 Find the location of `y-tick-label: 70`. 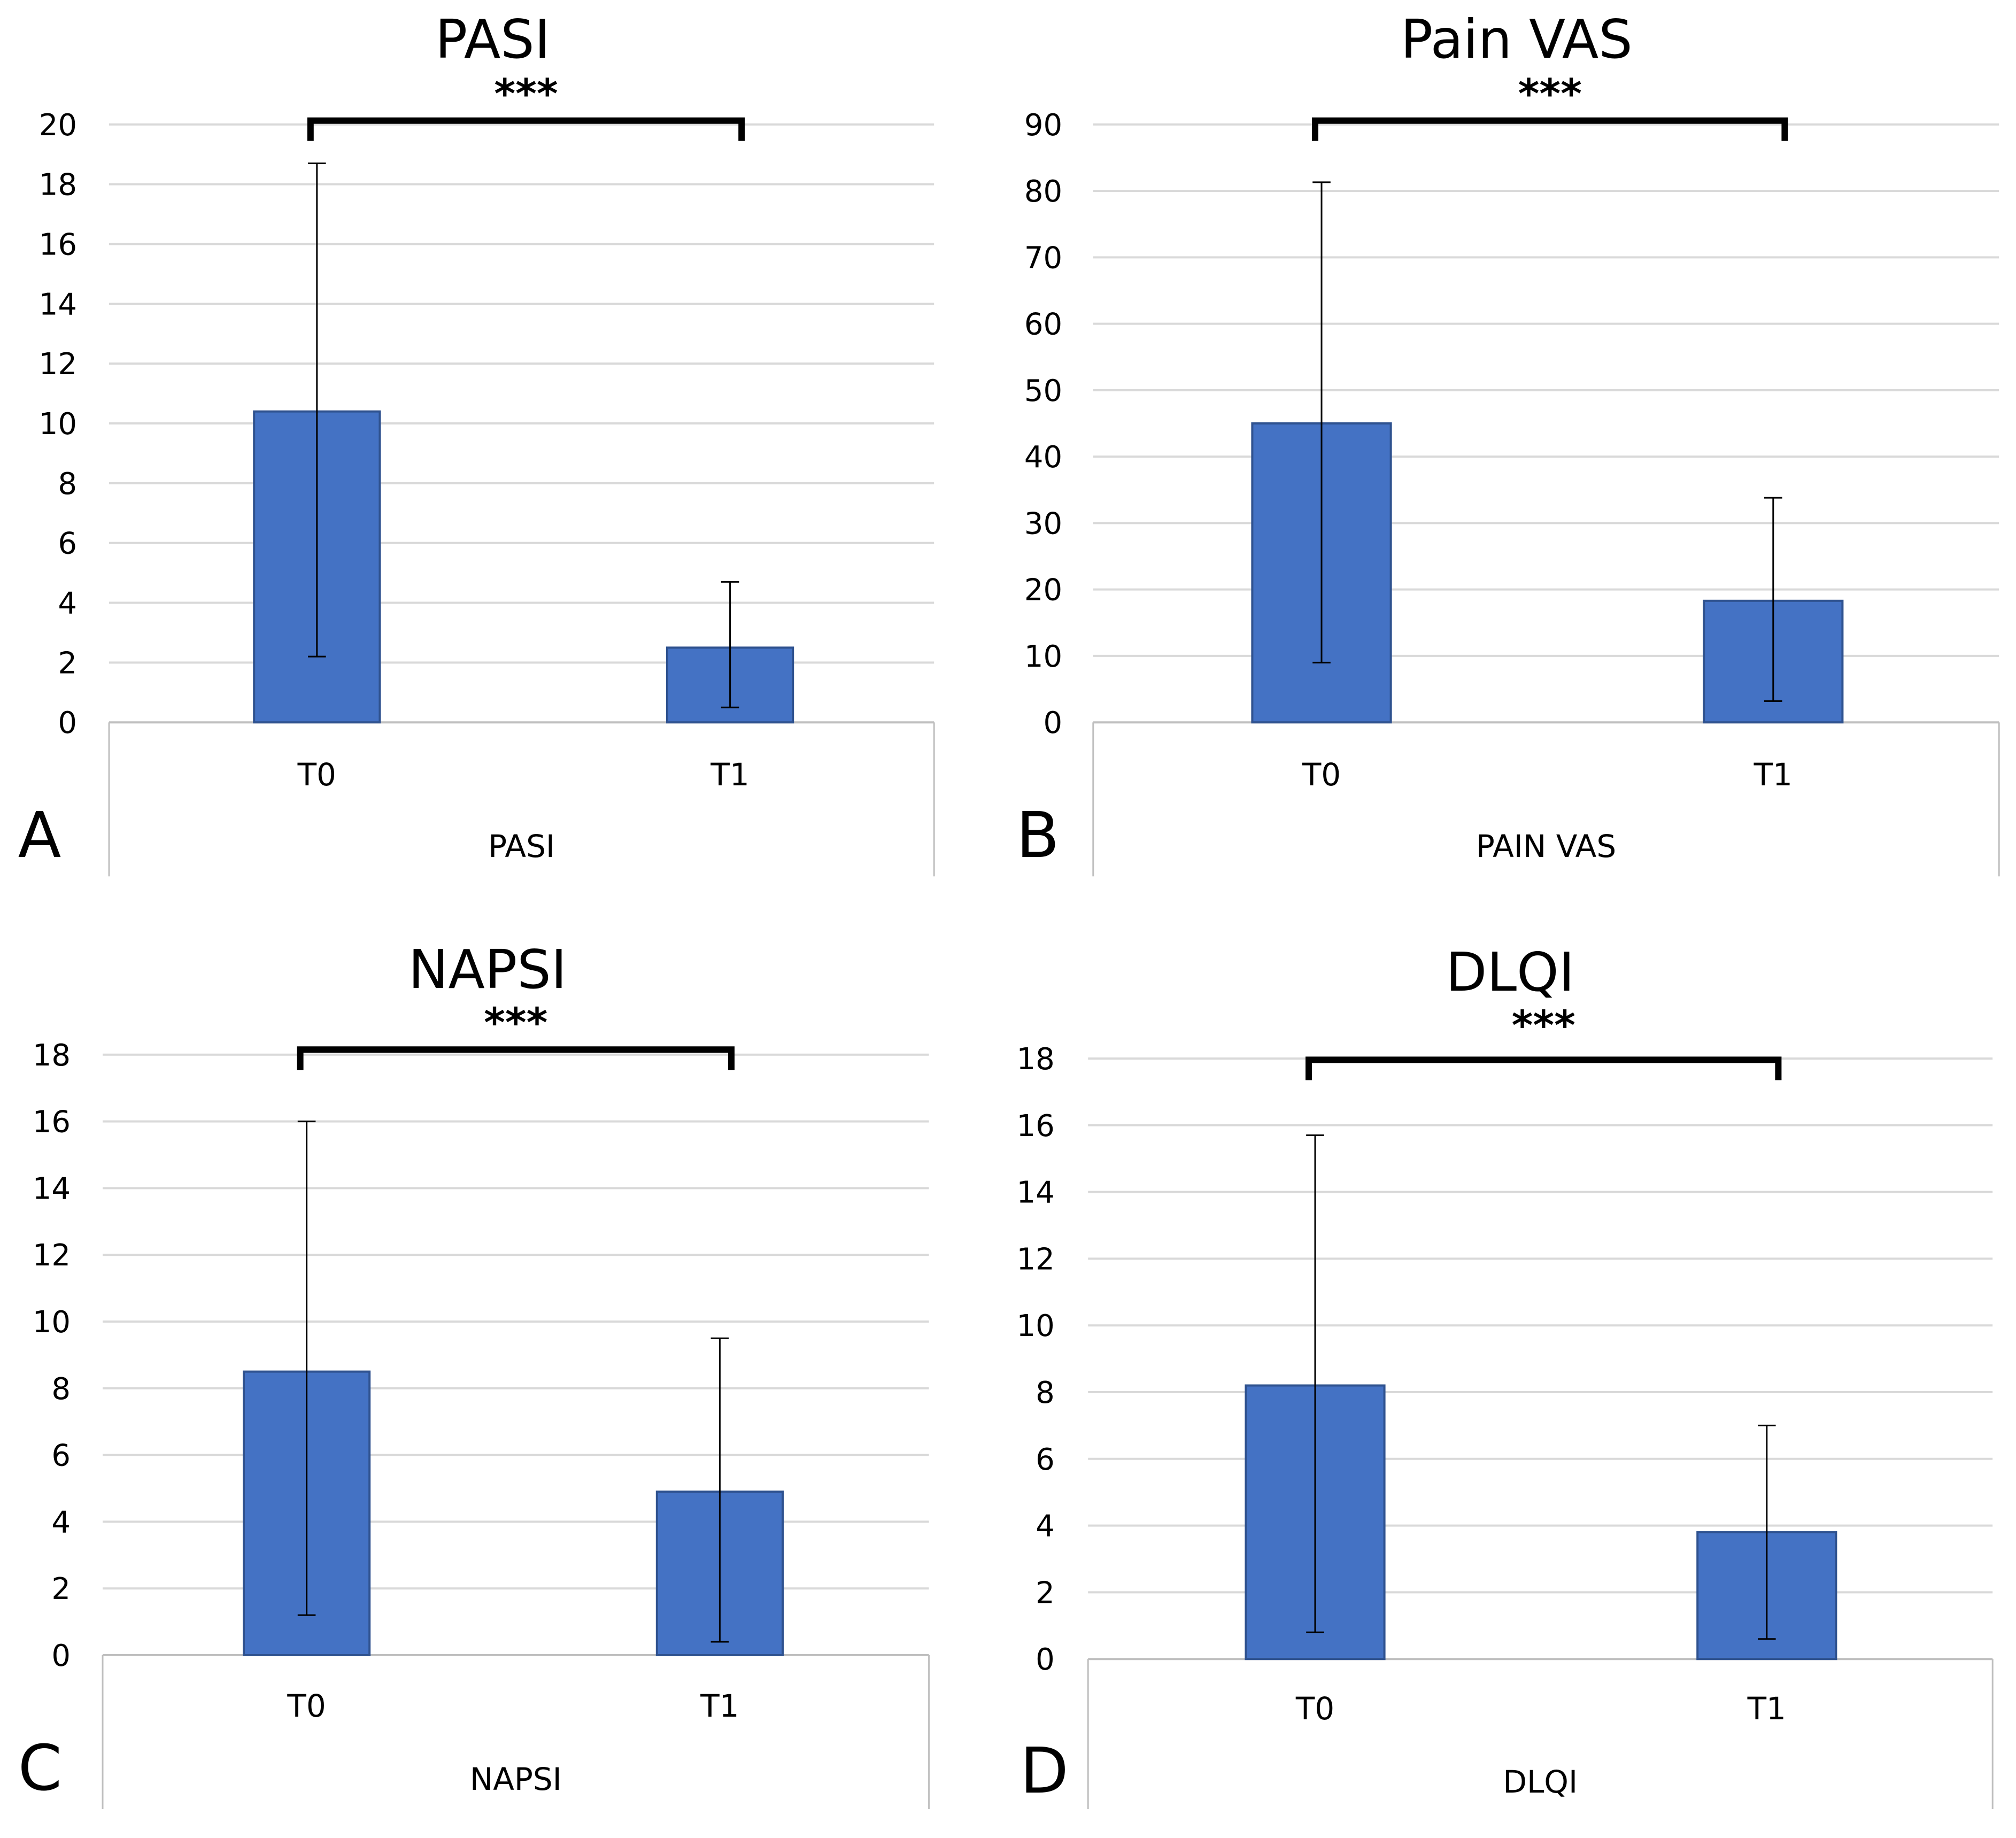

y-tick-label: 70 is located at coordinates (1043, 258).